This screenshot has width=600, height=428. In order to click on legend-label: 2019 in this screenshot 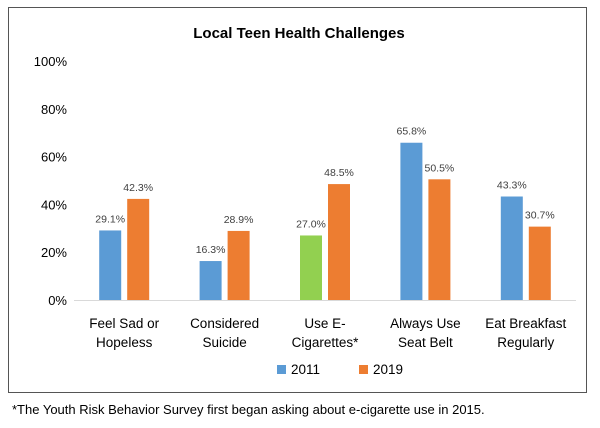, I will do `click(388, 369)`.